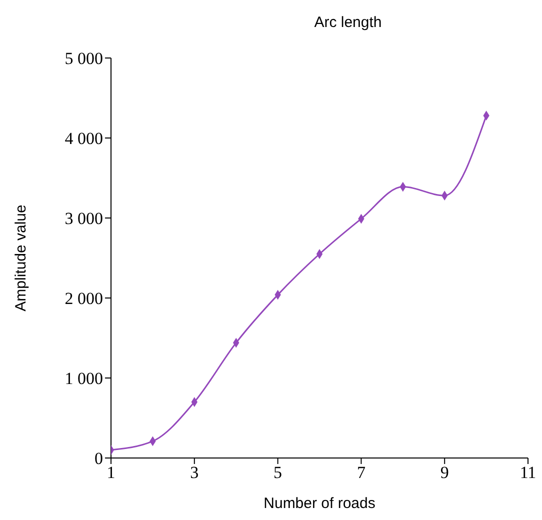  What do you see at coordinates (194, 402) in the screenshot?
I see `point` at bounding box center [194, 402].